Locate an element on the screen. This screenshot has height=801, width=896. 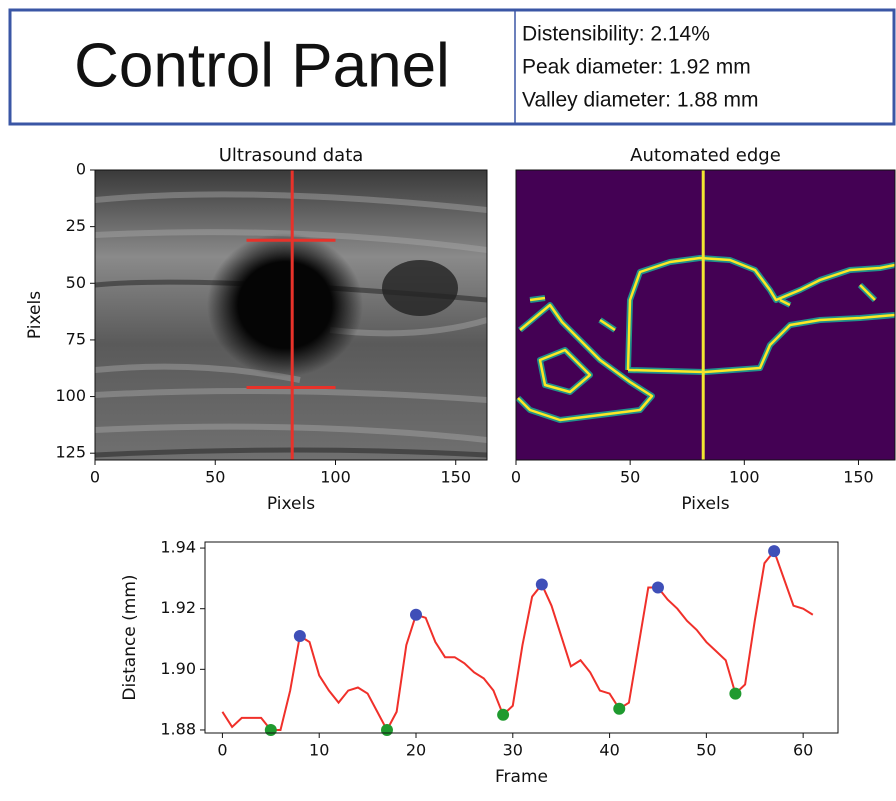
x-tick-label: 20 is located at coordinates (416, 750).